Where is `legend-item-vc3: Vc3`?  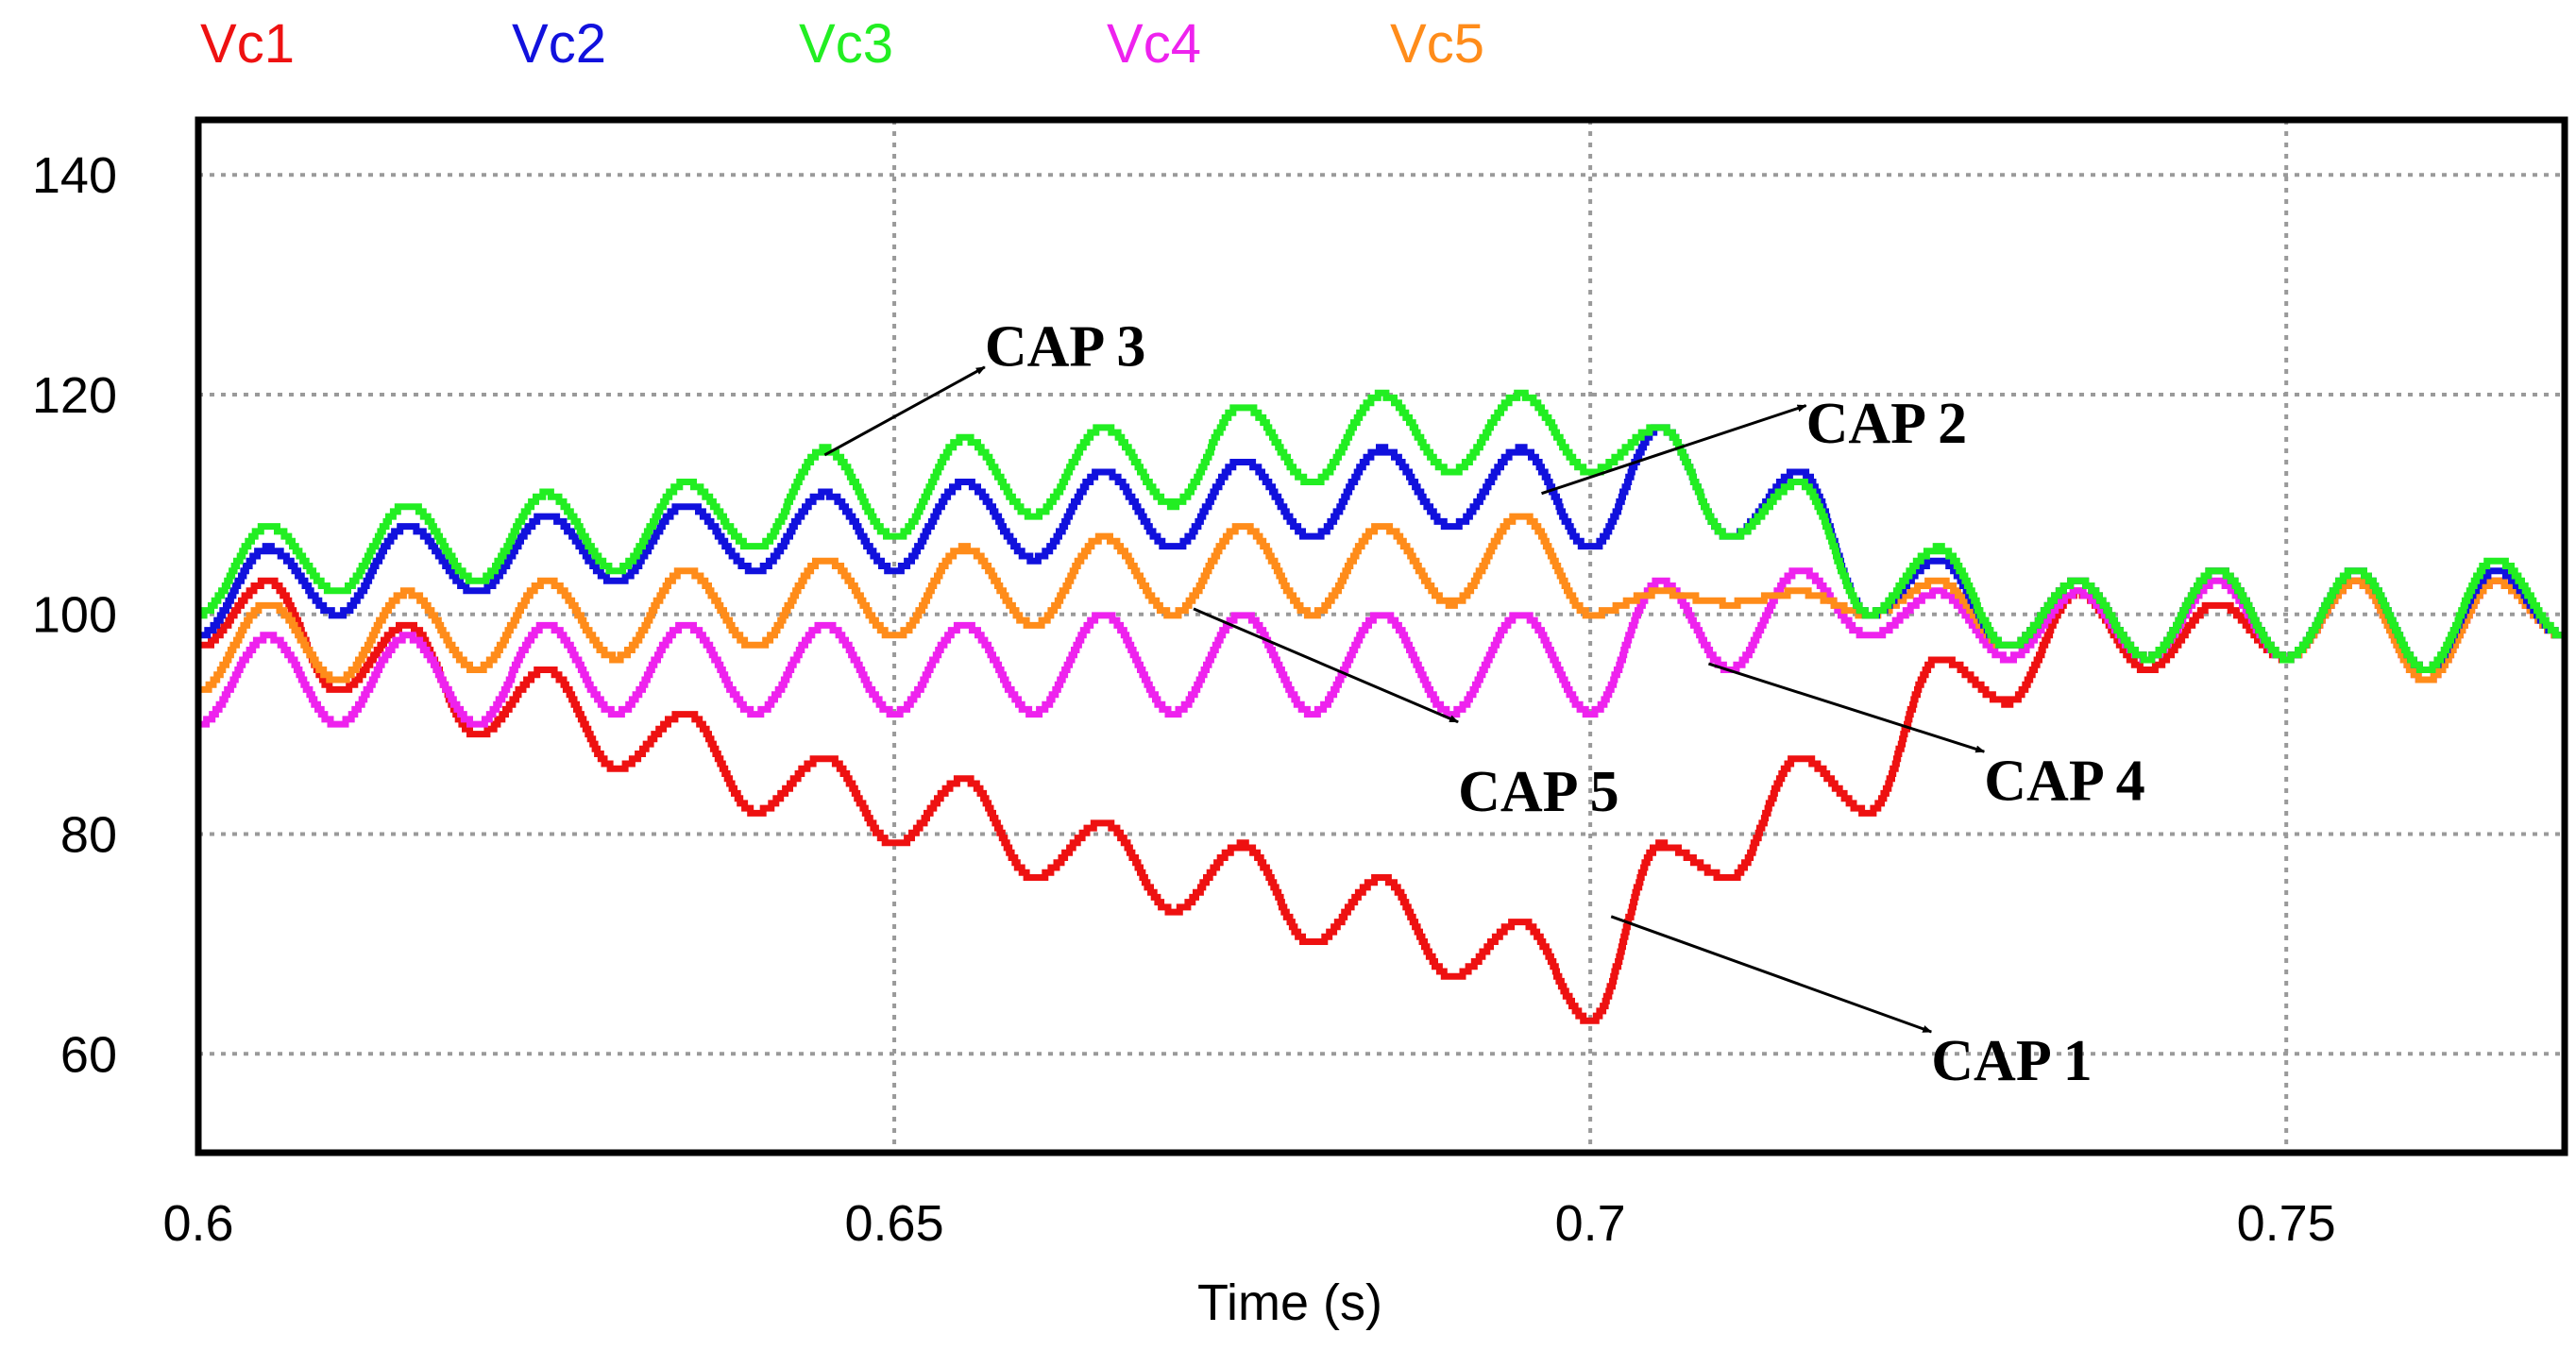
legend-item-vc3: Vc3 is located at coordinates (846, 44).